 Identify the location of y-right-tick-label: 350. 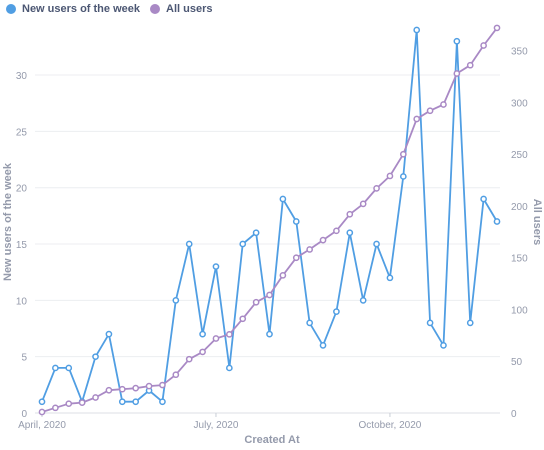
(519, 52).